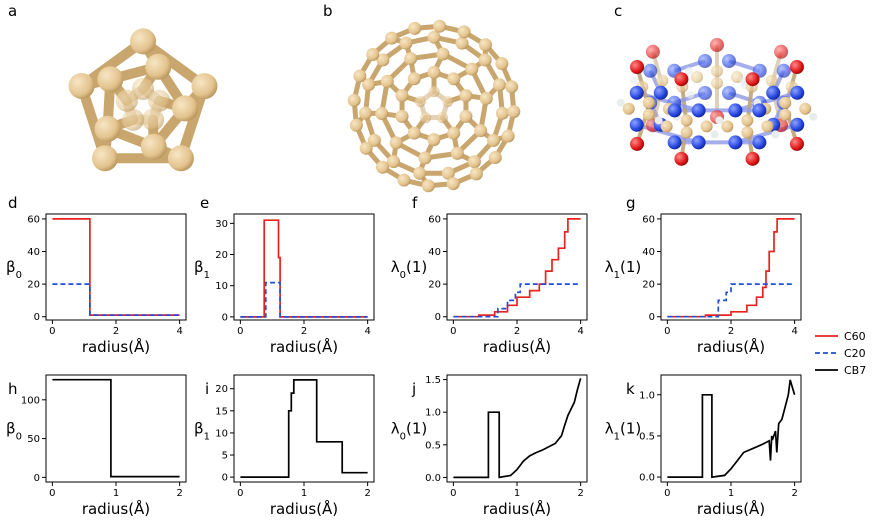 The width and height of the screenshot is (872, 522). Describe the element at coordinates (33, 285) in the screenshot. I see `y-tick-label: 20` at that location.